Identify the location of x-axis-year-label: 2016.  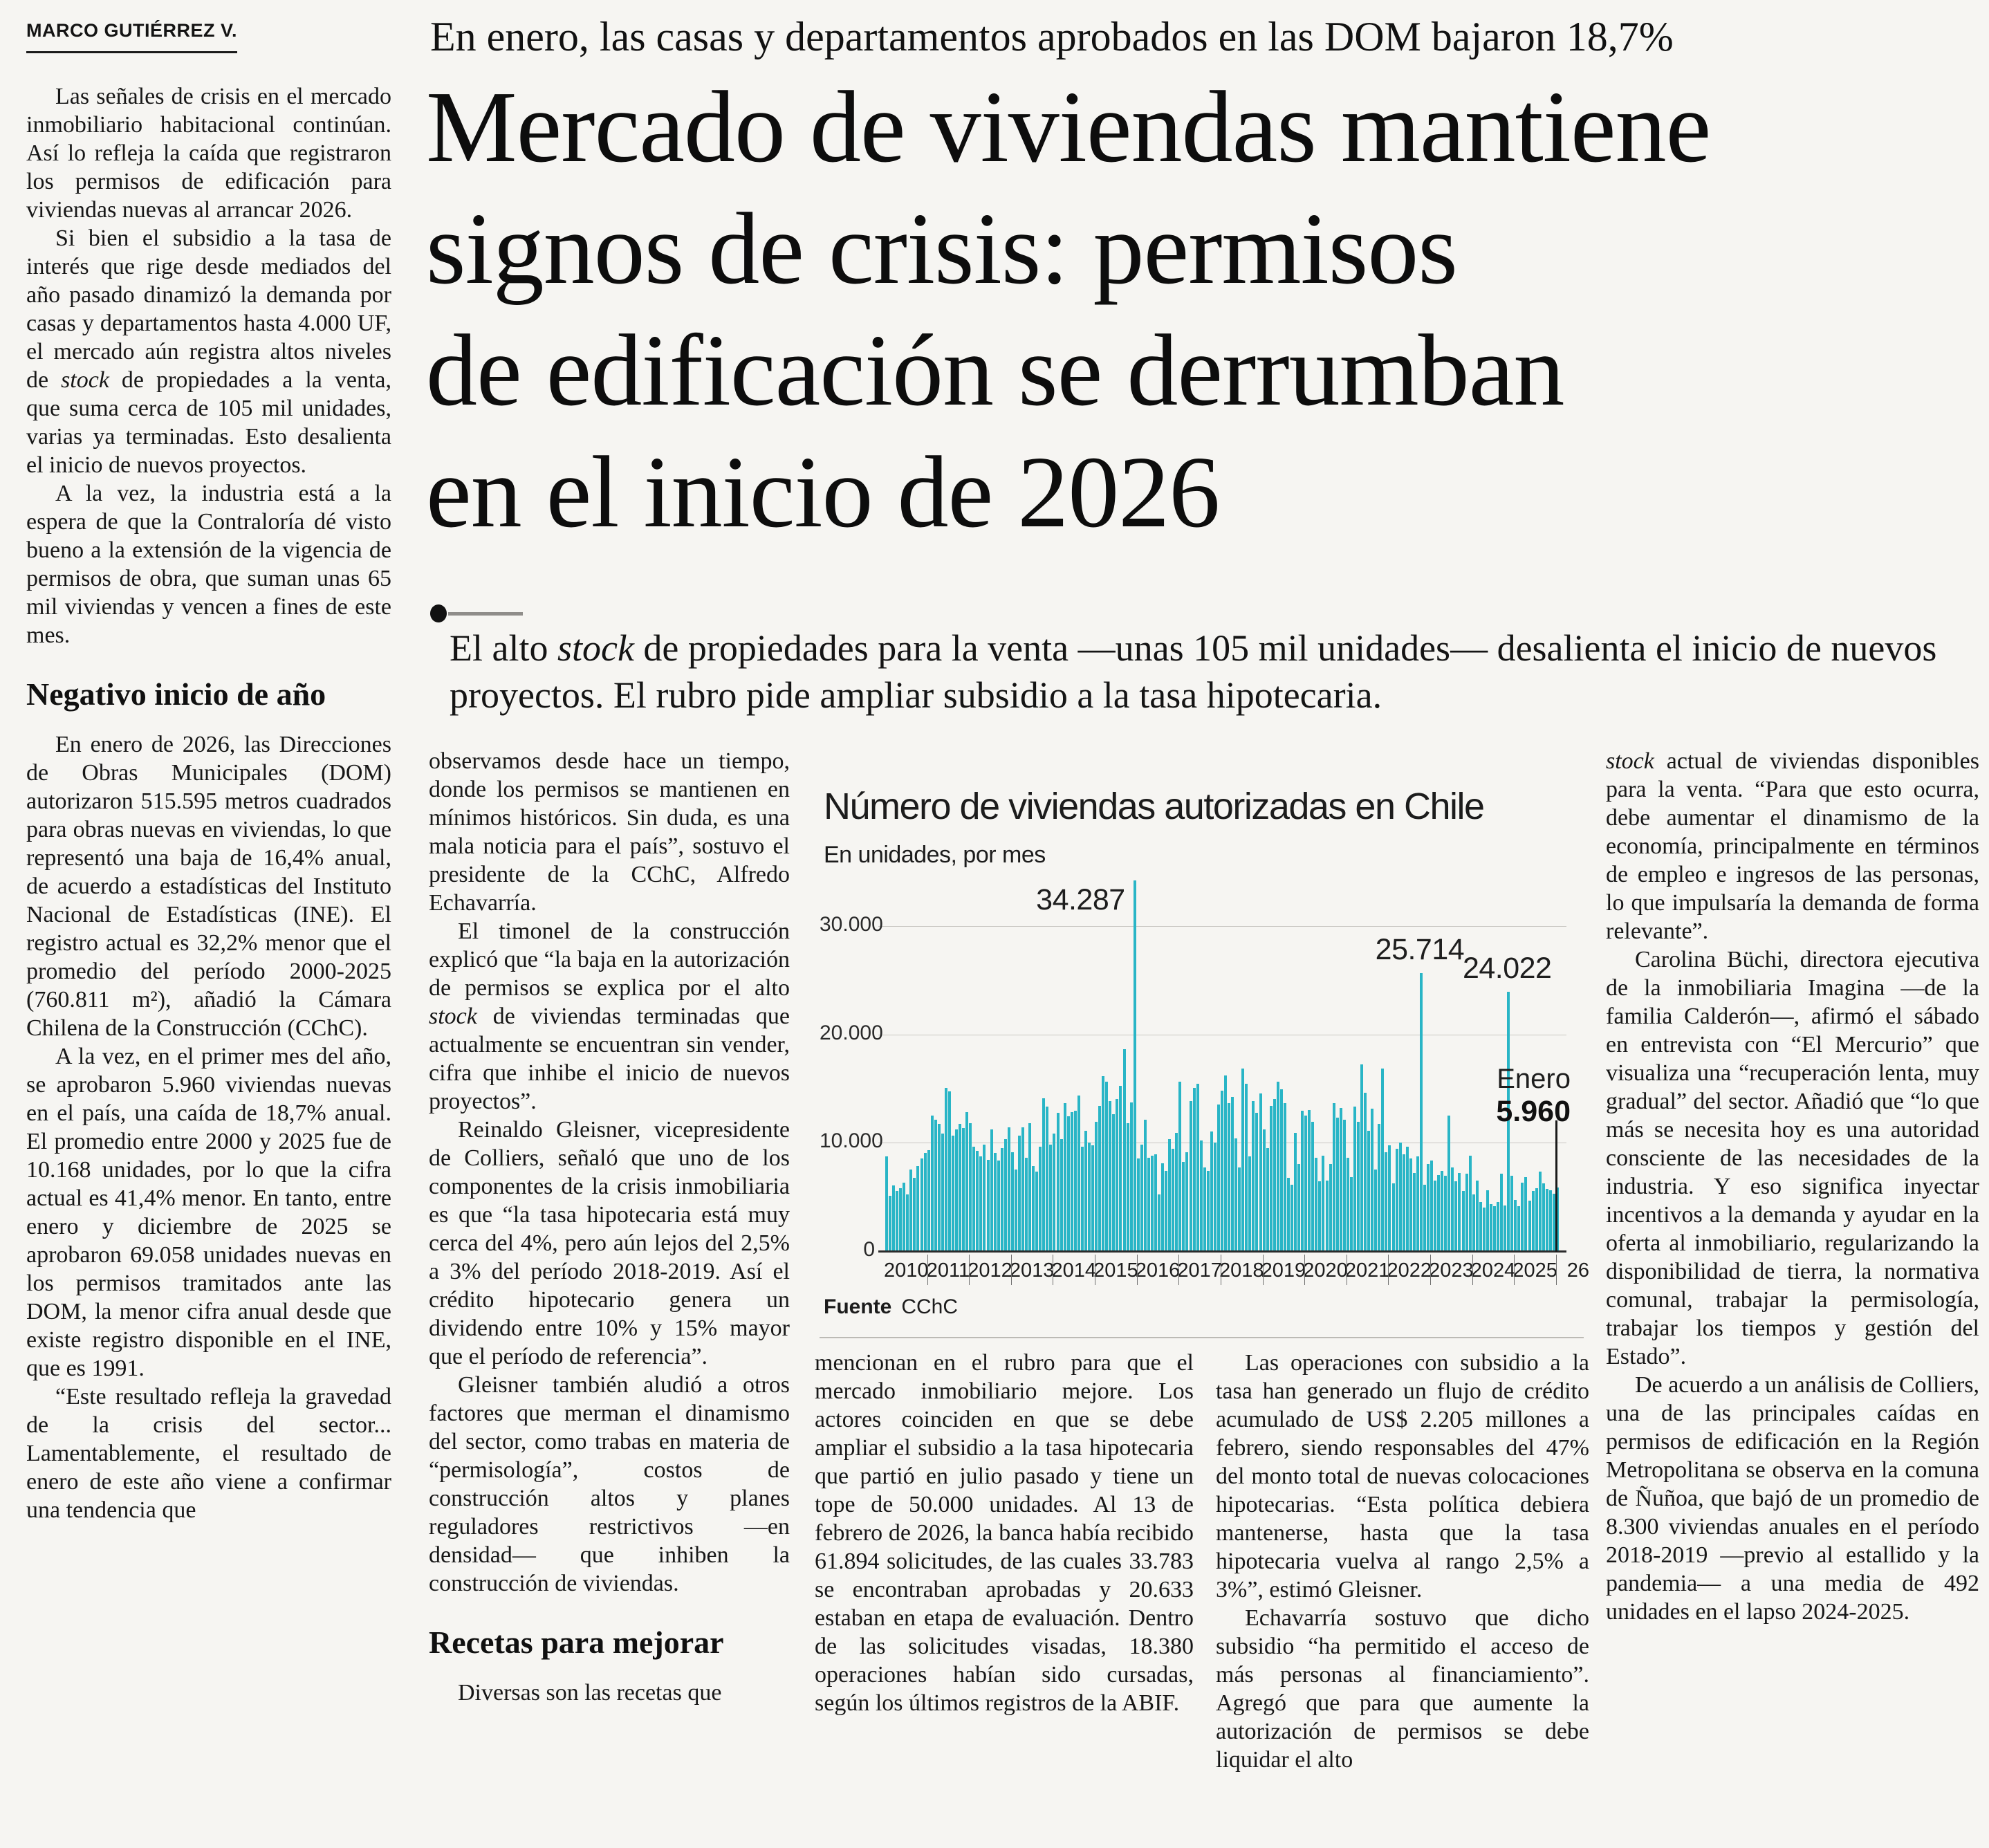
(1158, 1270).